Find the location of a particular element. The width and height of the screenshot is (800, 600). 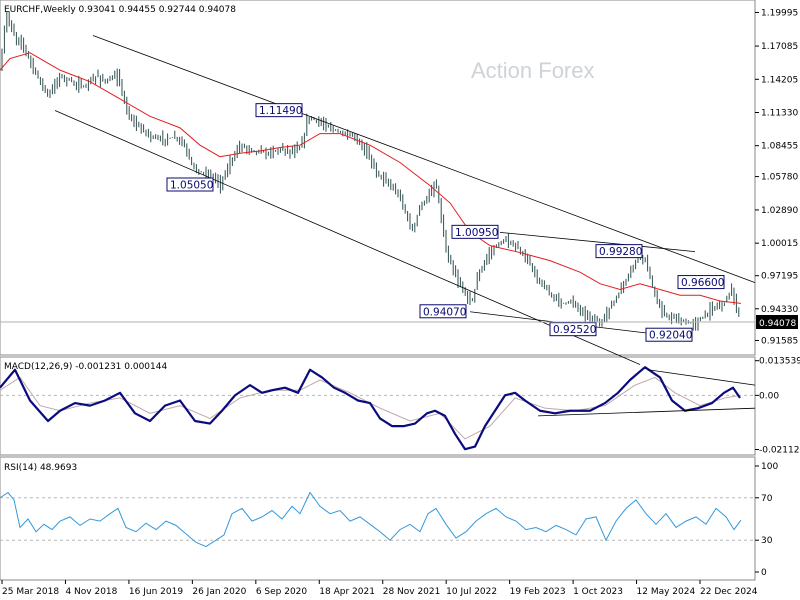

channel-line is located at coordinates (597, 242).